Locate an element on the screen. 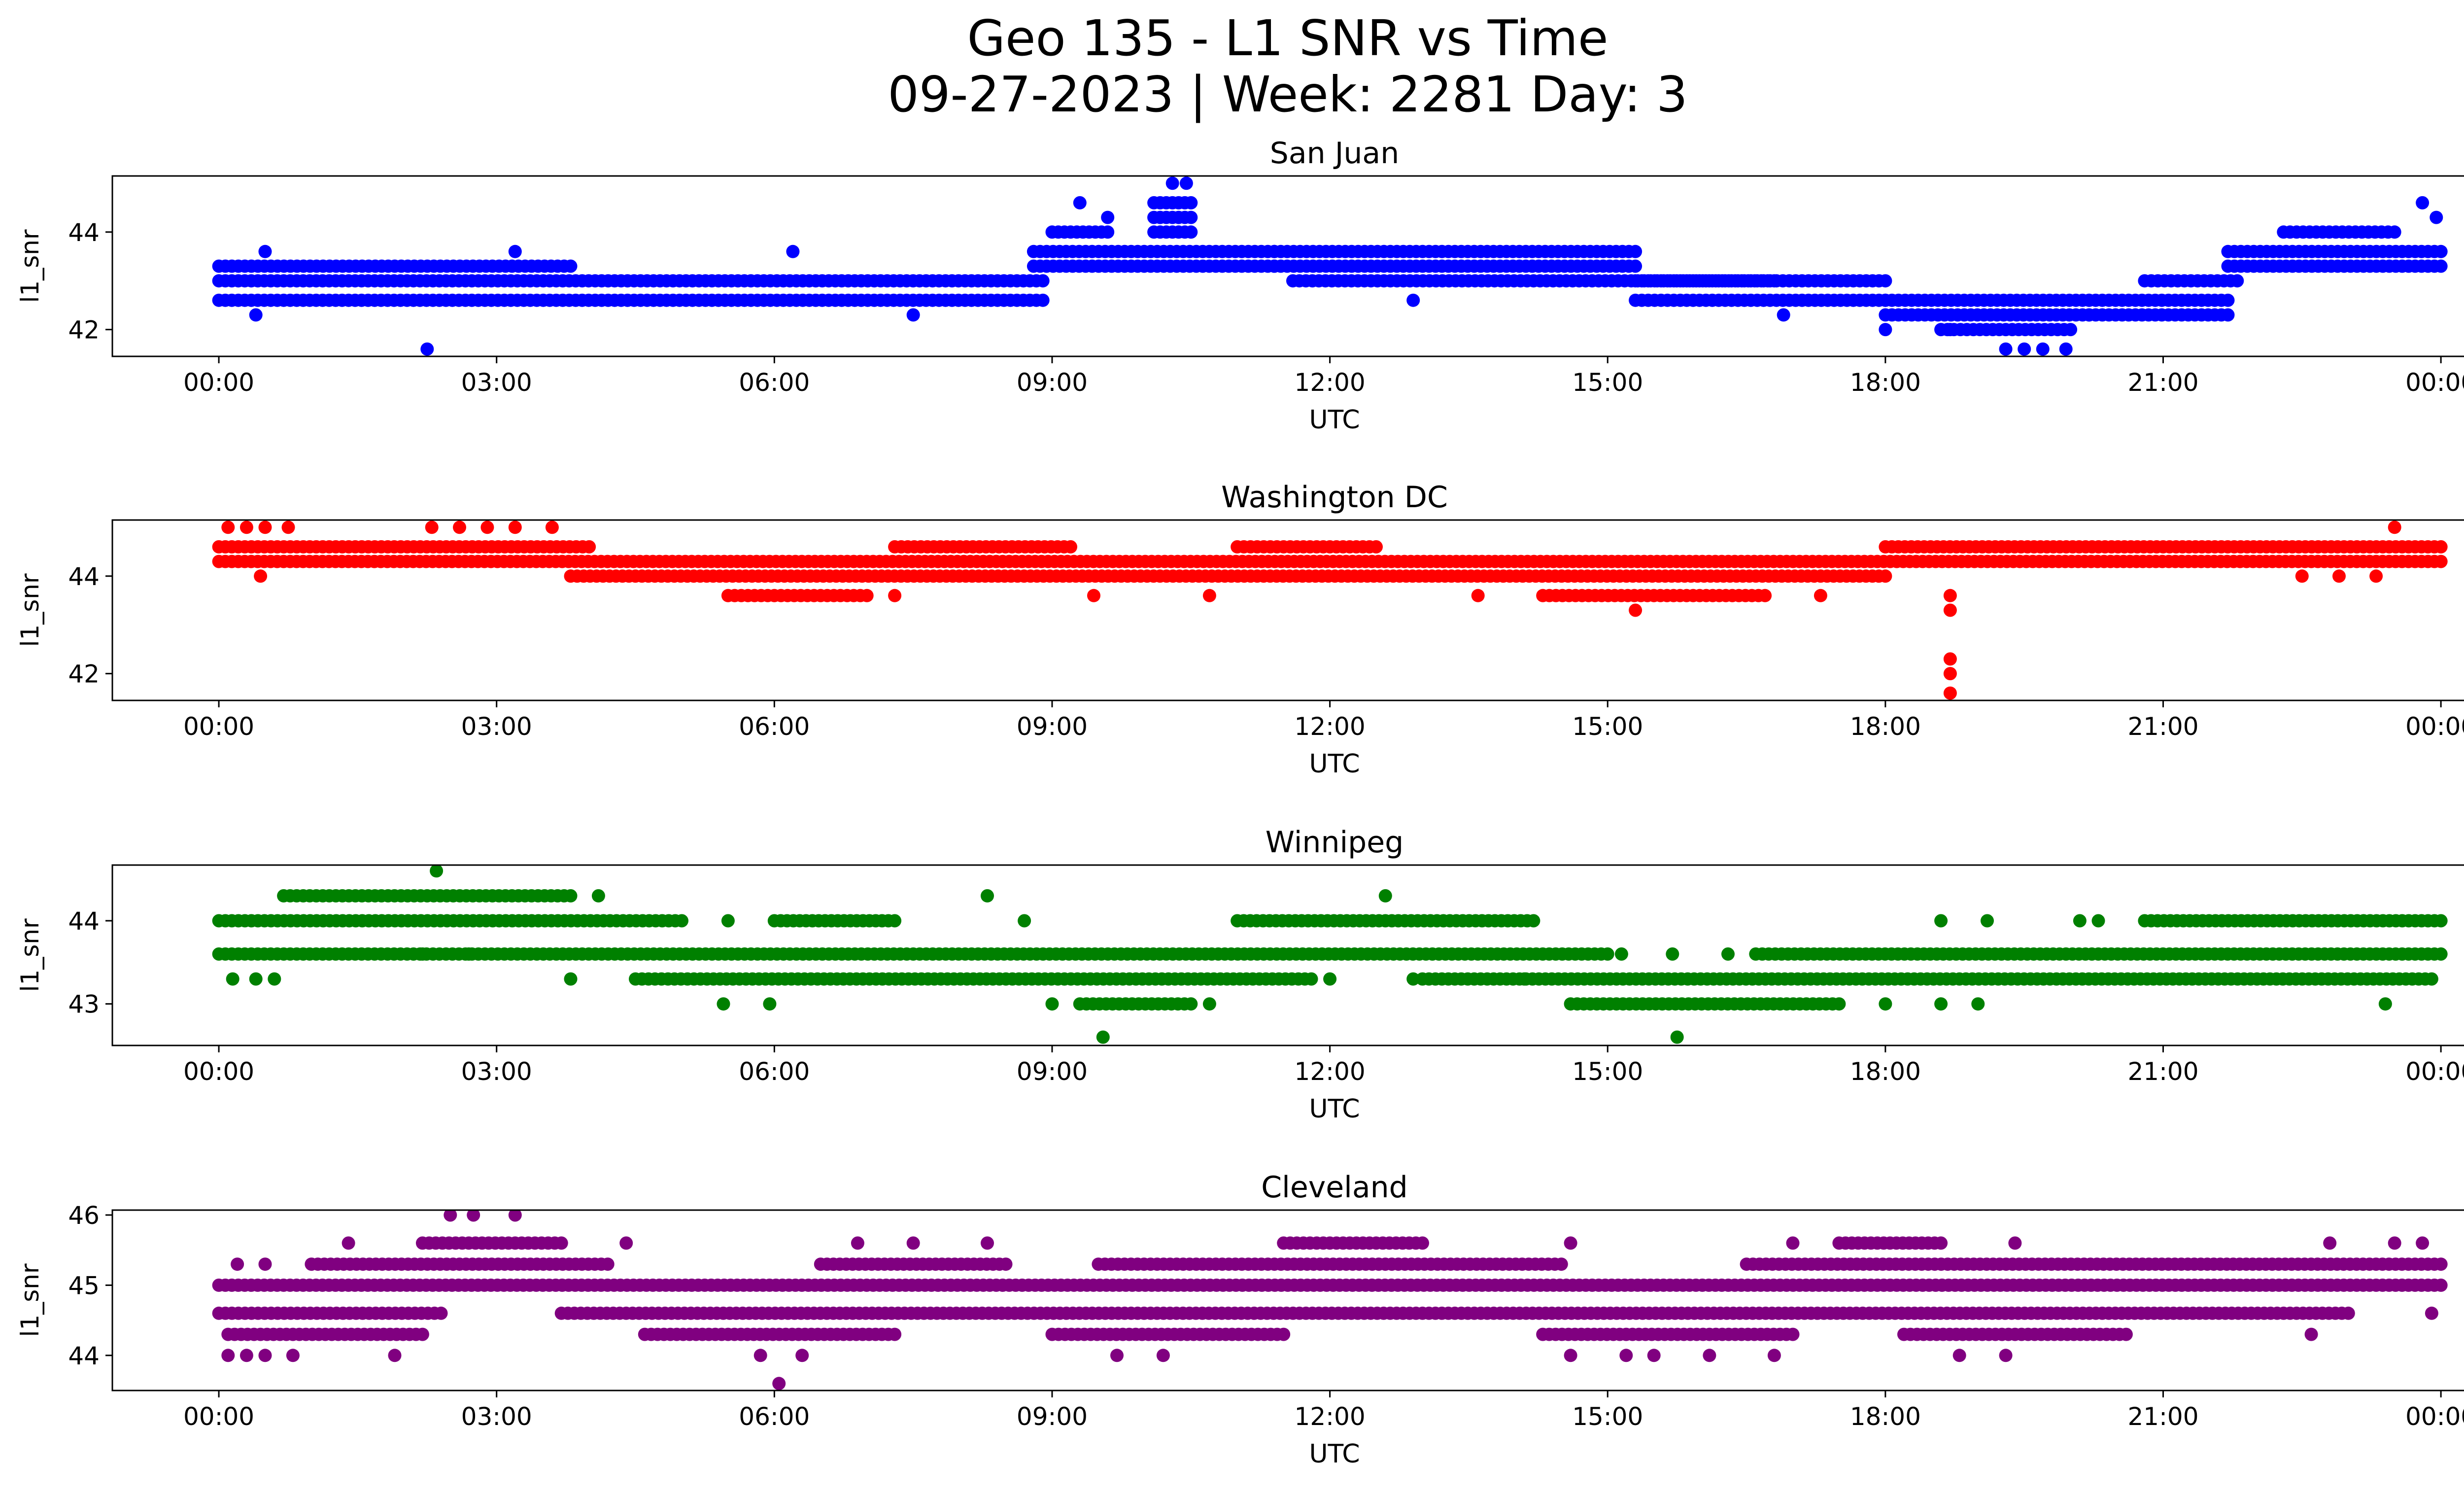  axes-frame is located at coordinates (1287, 955).